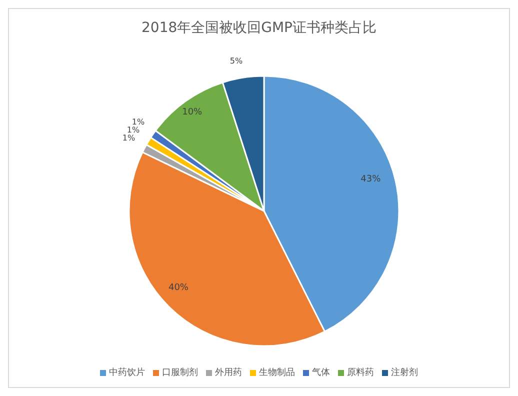 The height and width of the screenshot is (396, 518). What do you see at coordinates (180, 372) in the screenshot?
I see `legend-label: 口服制剂` at bounding box center [180, 372].